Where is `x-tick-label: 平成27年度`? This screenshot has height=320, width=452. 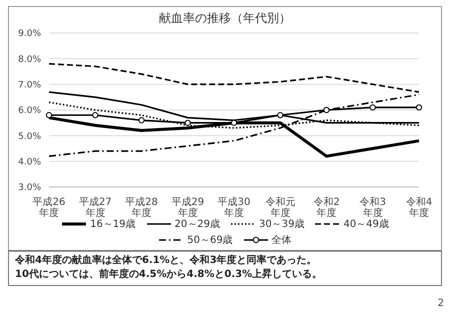 x-tick-label: 平成27年度 is located at coordinates (95, 207).